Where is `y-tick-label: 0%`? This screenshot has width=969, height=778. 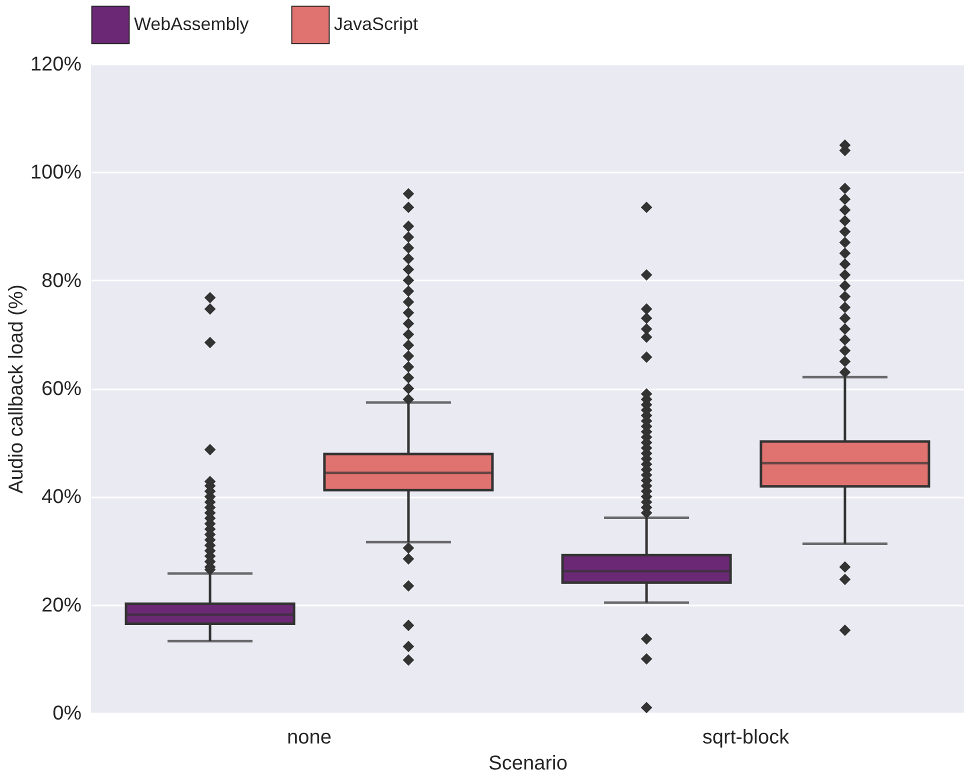
y-tick-label: 0% is located at coordinates (67, 713).